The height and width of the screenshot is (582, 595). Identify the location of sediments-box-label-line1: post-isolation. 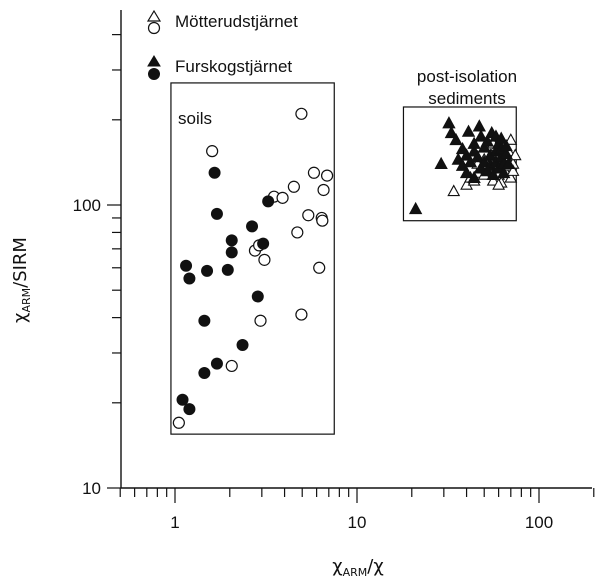
(467, 76).